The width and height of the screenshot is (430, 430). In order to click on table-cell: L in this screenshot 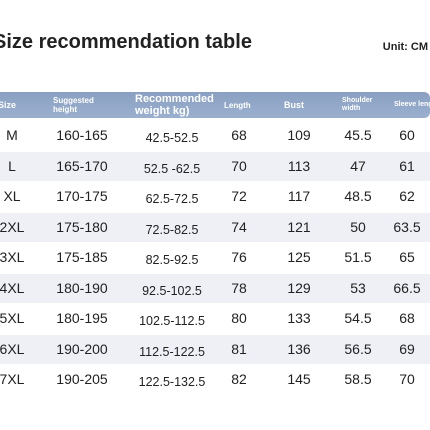, I will do `click(12, 165)`.